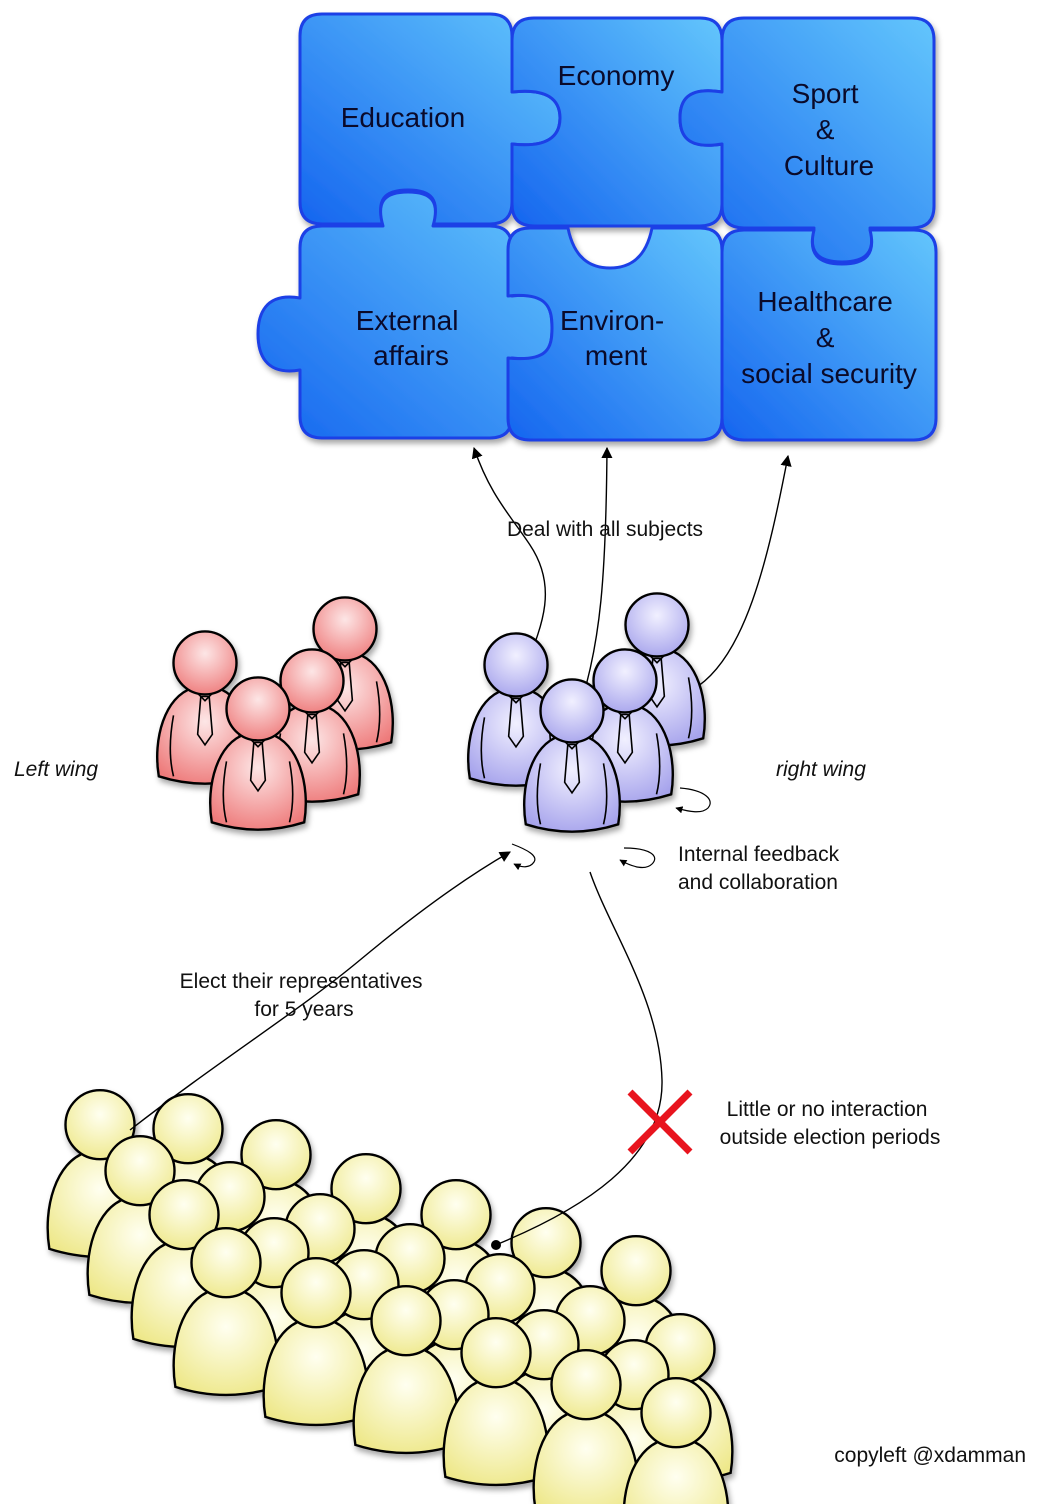 This screenshot has height=1504, width=1042. What do you see at coordinates (496, 1245) in the screenshot?
I see `interaction-endpoint` at bounding box center [496, 1245].